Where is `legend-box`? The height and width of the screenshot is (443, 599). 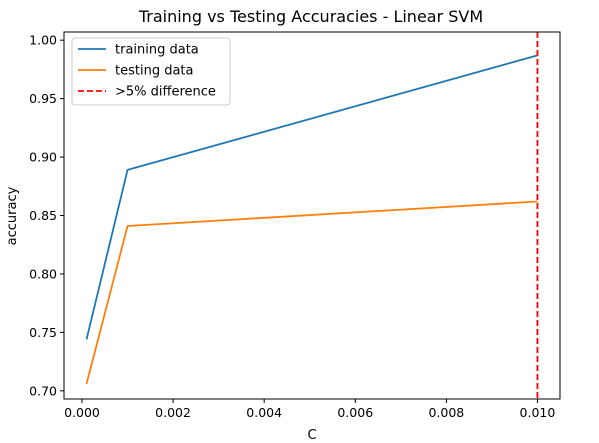 legend-box is located at coordinates (151, 71).